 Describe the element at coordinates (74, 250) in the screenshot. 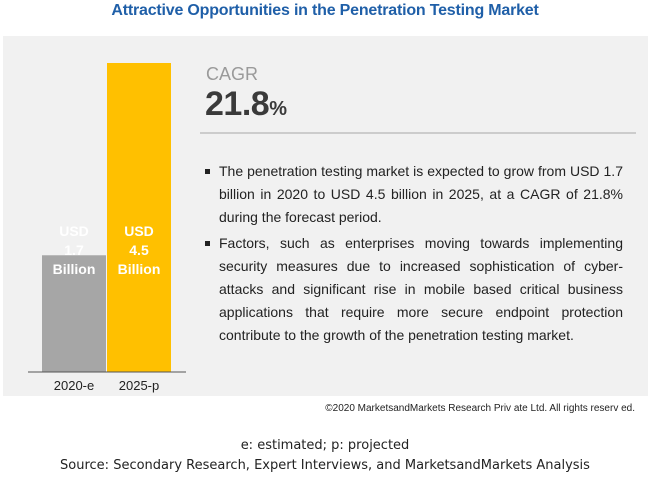

I see `bar-data-label: 1.7` at that location.